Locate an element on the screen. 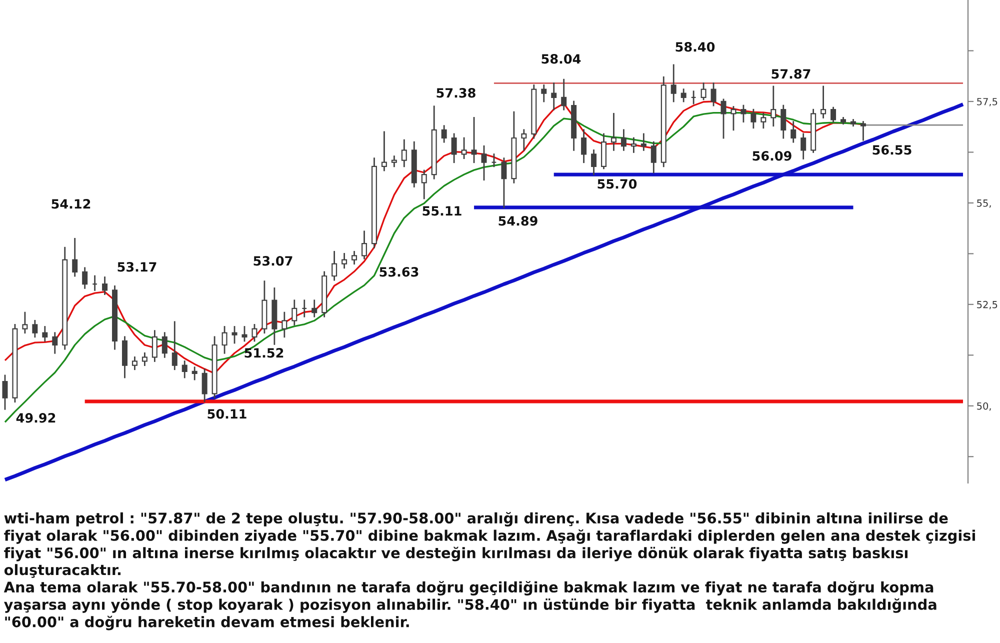  annotation: 49.92 is located at coordinates (36, 418).